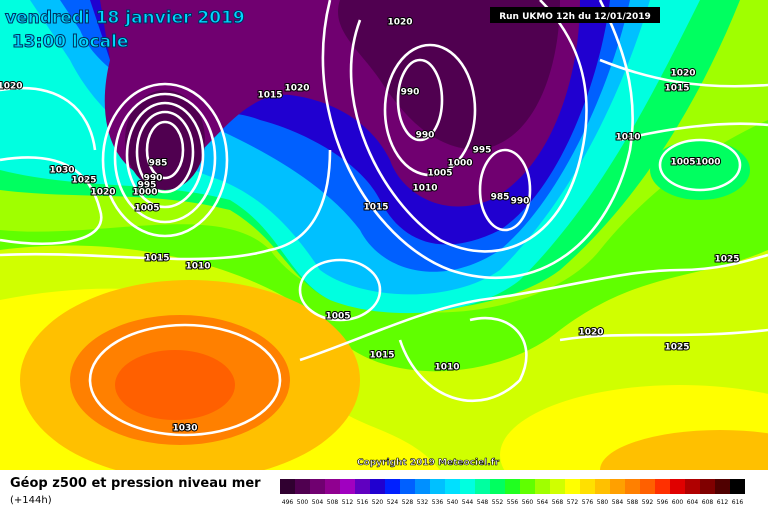 The image size is (768, 512). Describe the element at coordinates (318, 502) in the screenshot. I see `scale-label: 504` at that location.